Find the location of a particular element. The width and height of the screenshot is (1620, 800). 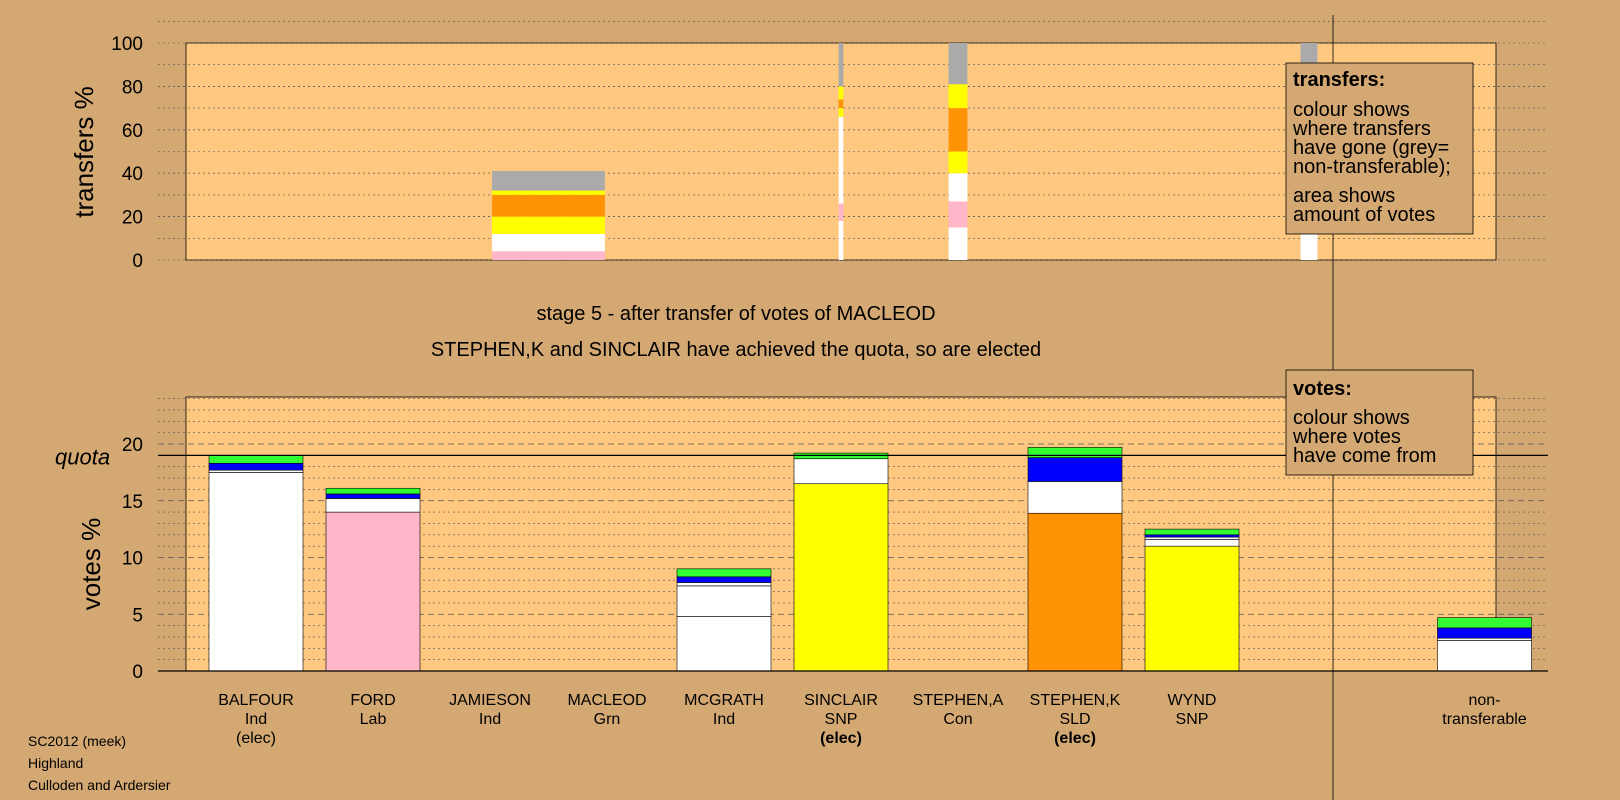

votes-legend-line: have come from is located at coordinates (1364, 456).